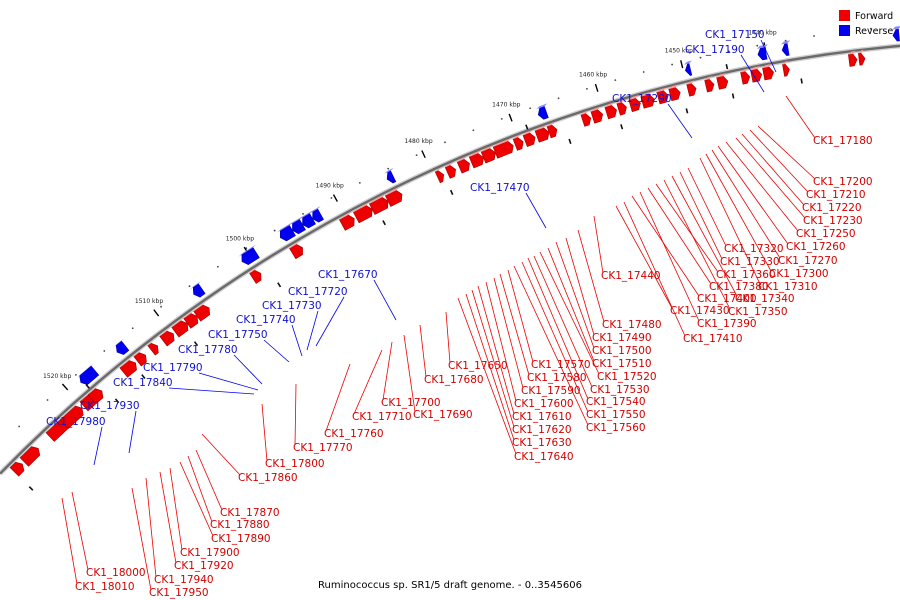  I want to click on forward-gene-label: CK1_17600, so click(544, 404).